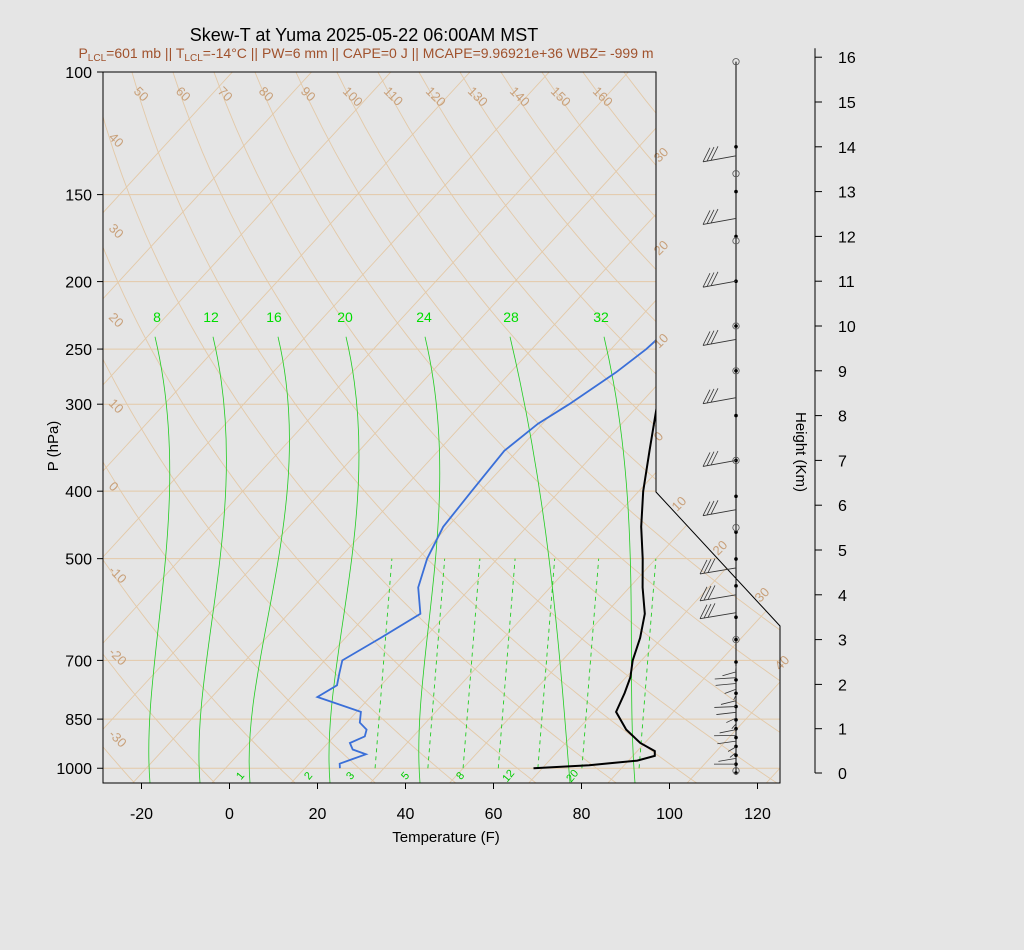 This screenshot has height=950, width=1024. What do you see at coordinates (308, 776) in the screenshot?
I see `mixing-ratio-label: 2` at bounding box center [308, 776].